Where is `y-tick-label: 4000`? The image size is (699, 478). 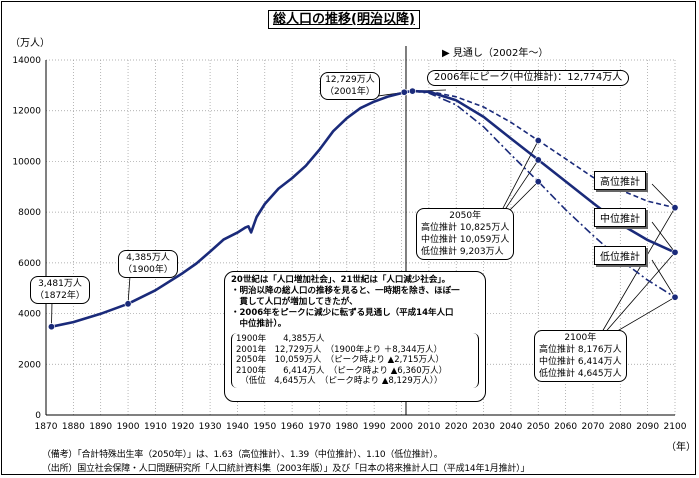 y-tick-label: 4000 is located at coordinates (29, 315).